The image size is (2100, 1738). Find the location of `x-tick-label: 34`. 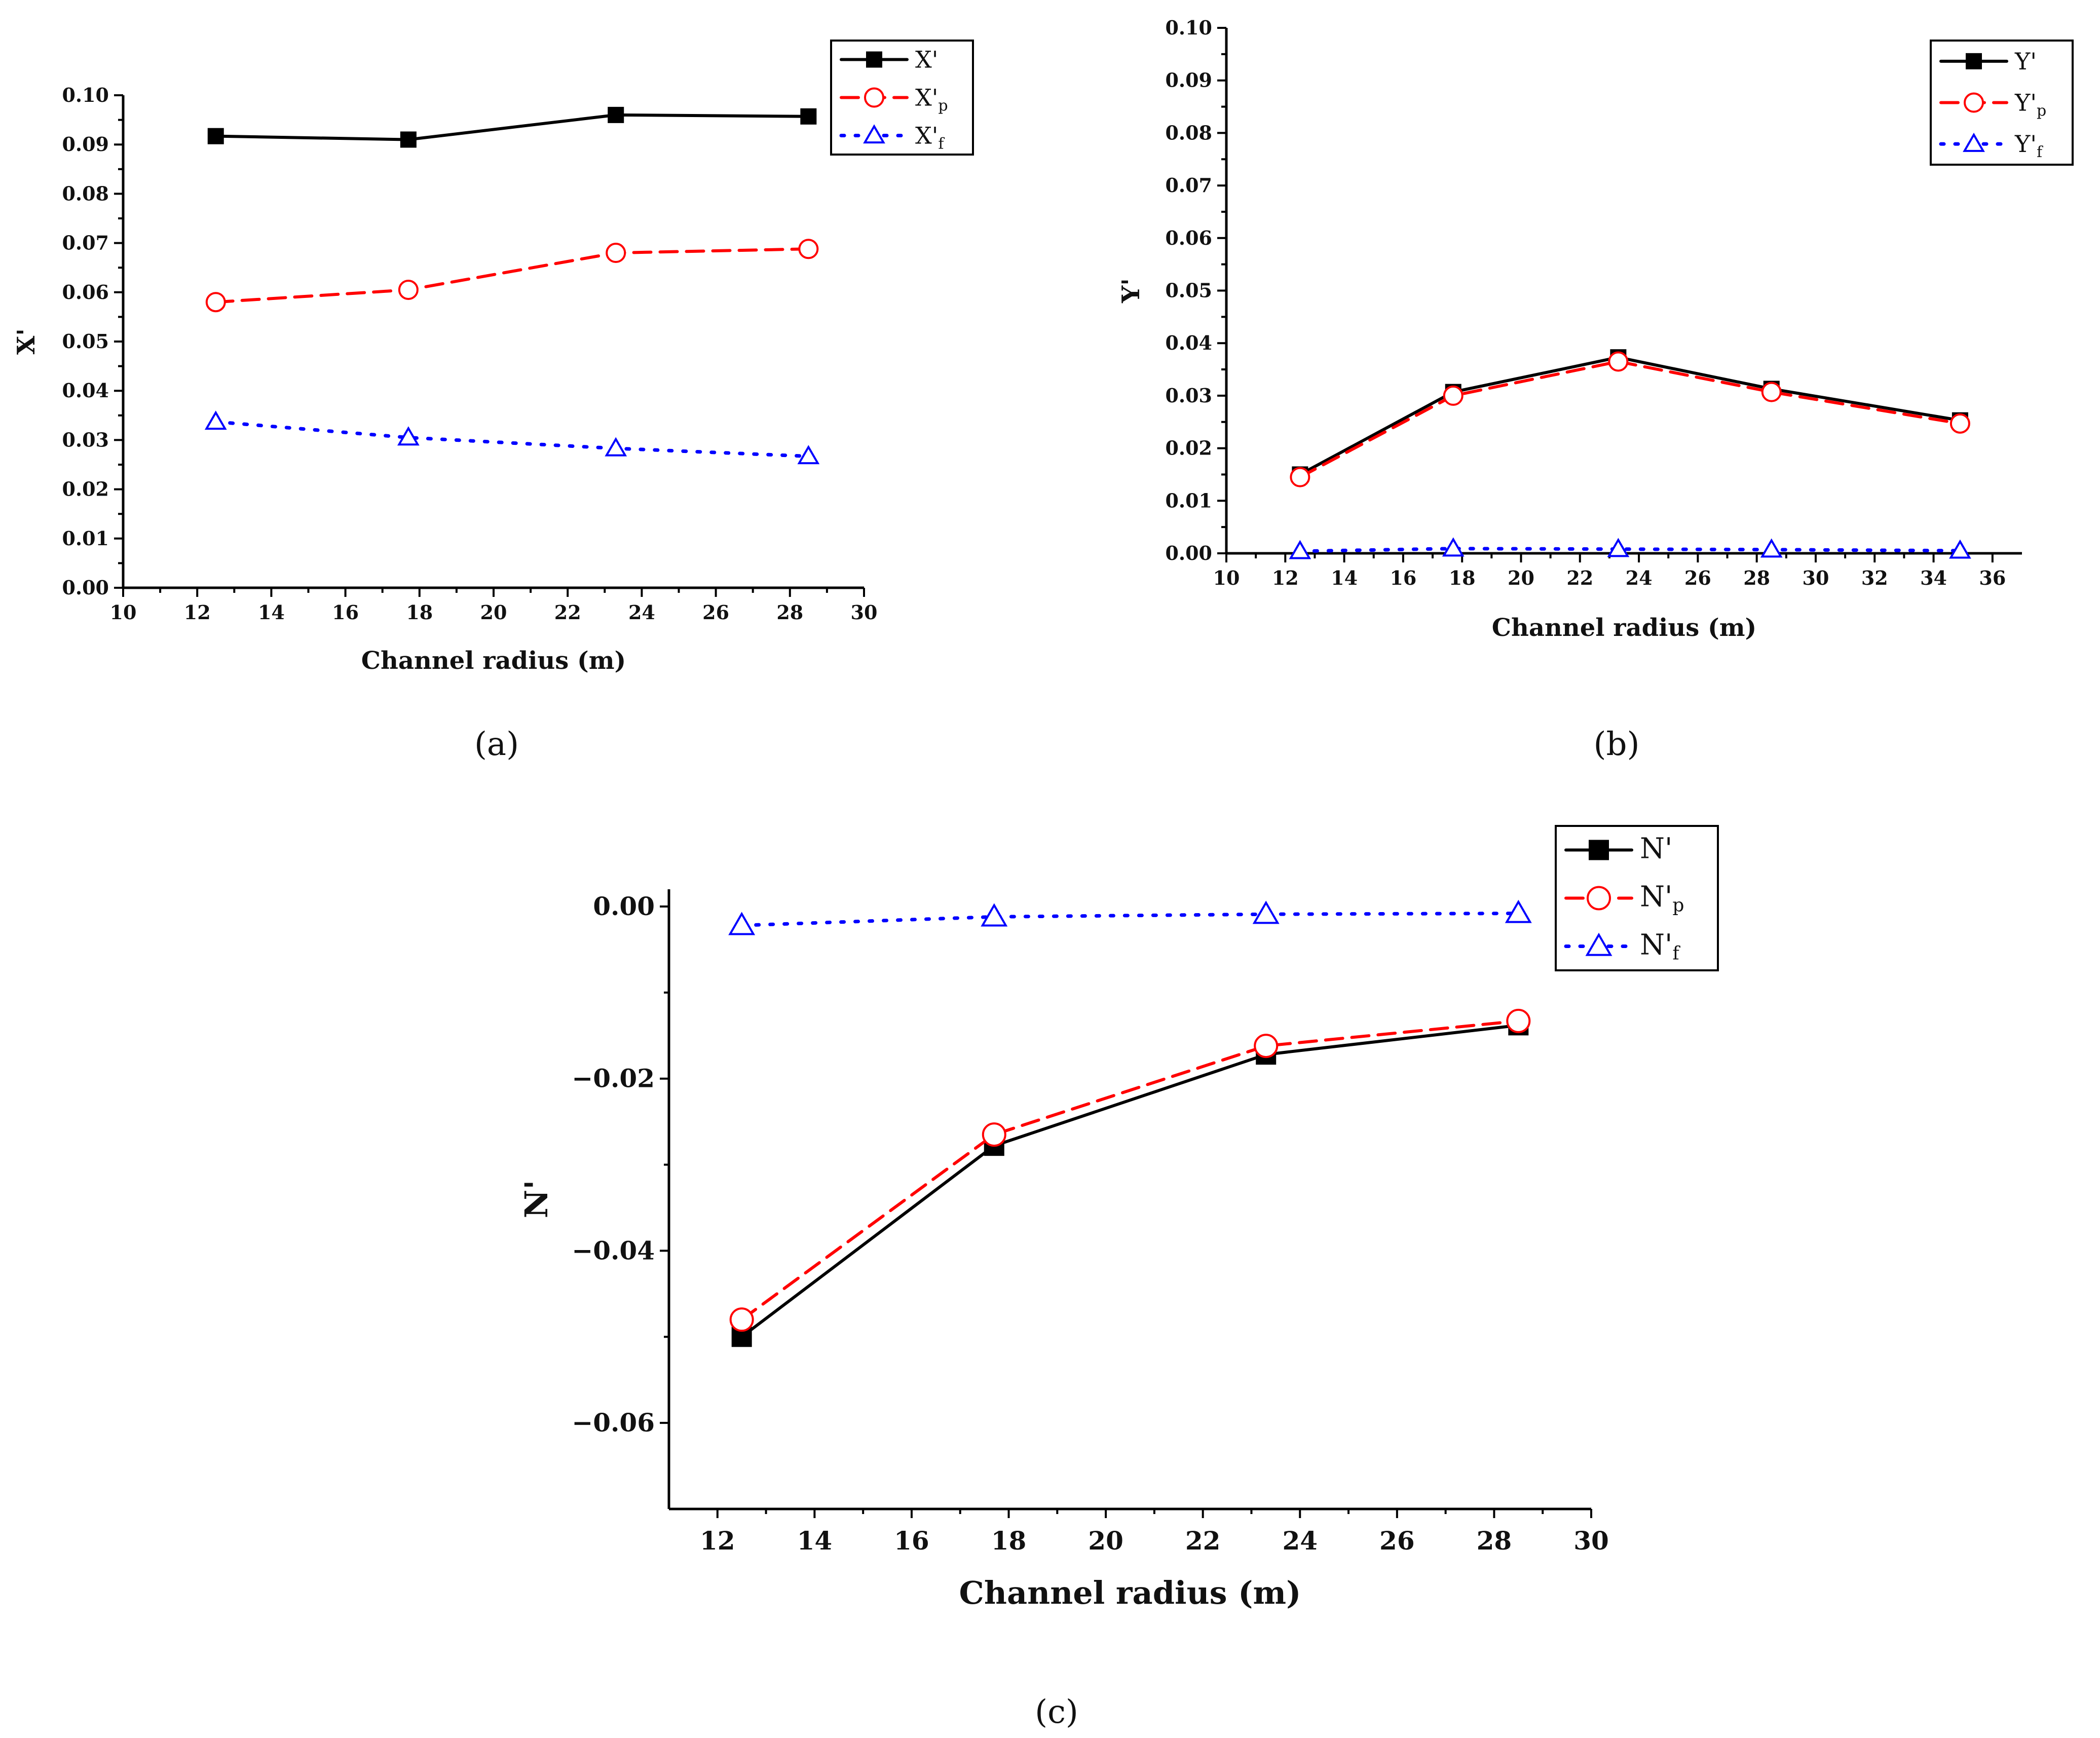

x-tick-label: 34 is located at coordinates (1934, 578).